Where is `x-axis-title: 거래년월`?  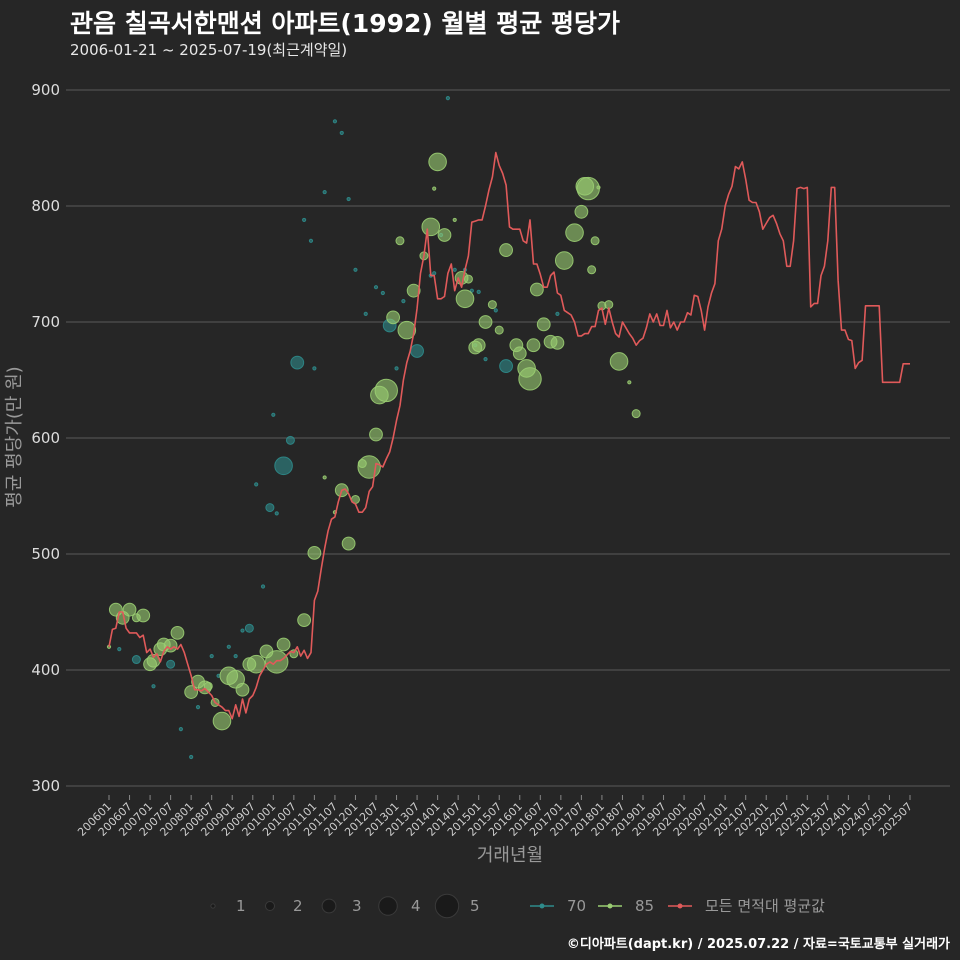
x-axis-title: 거래년월 is located at coordinates (510, 855).